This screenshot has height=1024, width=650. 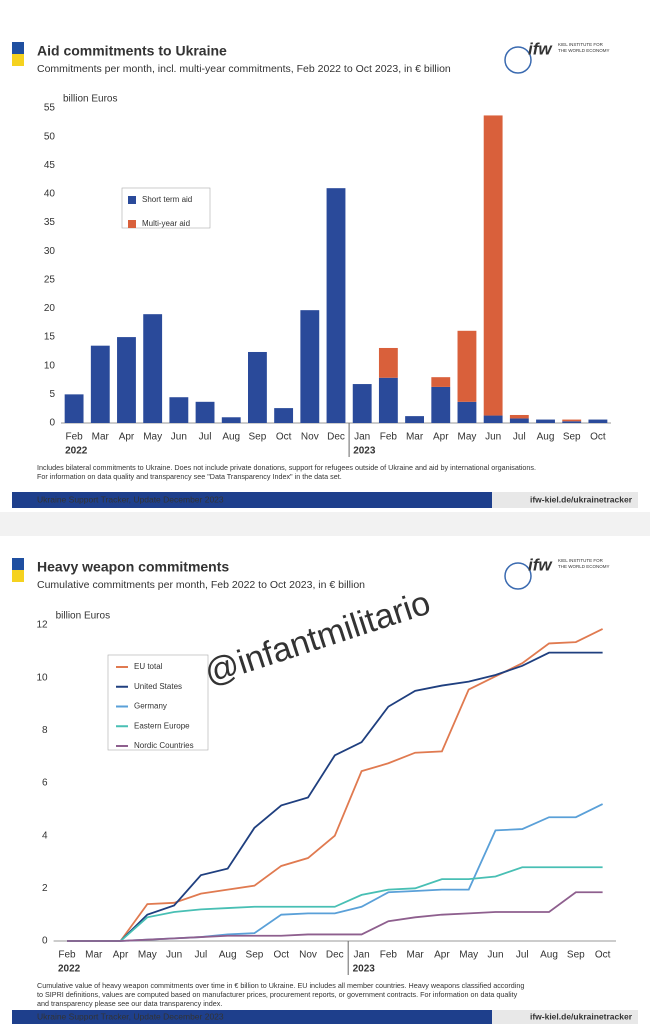 I want to click on y-axis-title: billion Euros, so click(x=90, y=99).